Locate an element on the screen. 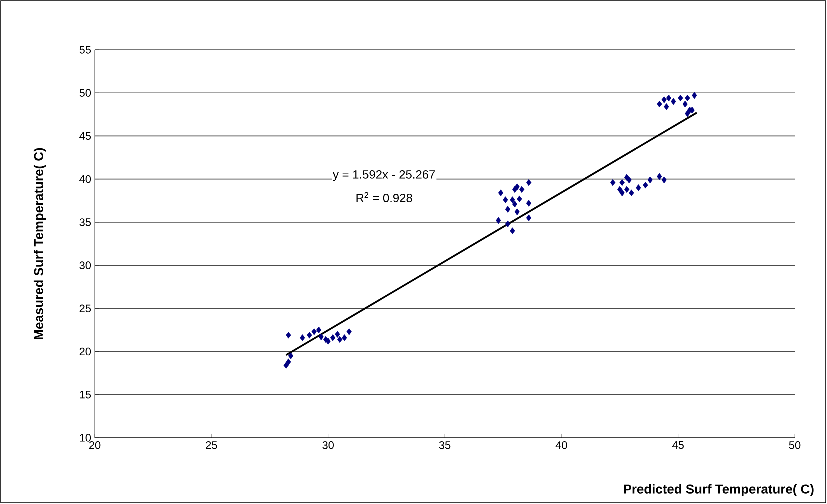 The width and height of the screenshot is (827, 504). x-tick-label: 30 is located at coordinates (328, 446).